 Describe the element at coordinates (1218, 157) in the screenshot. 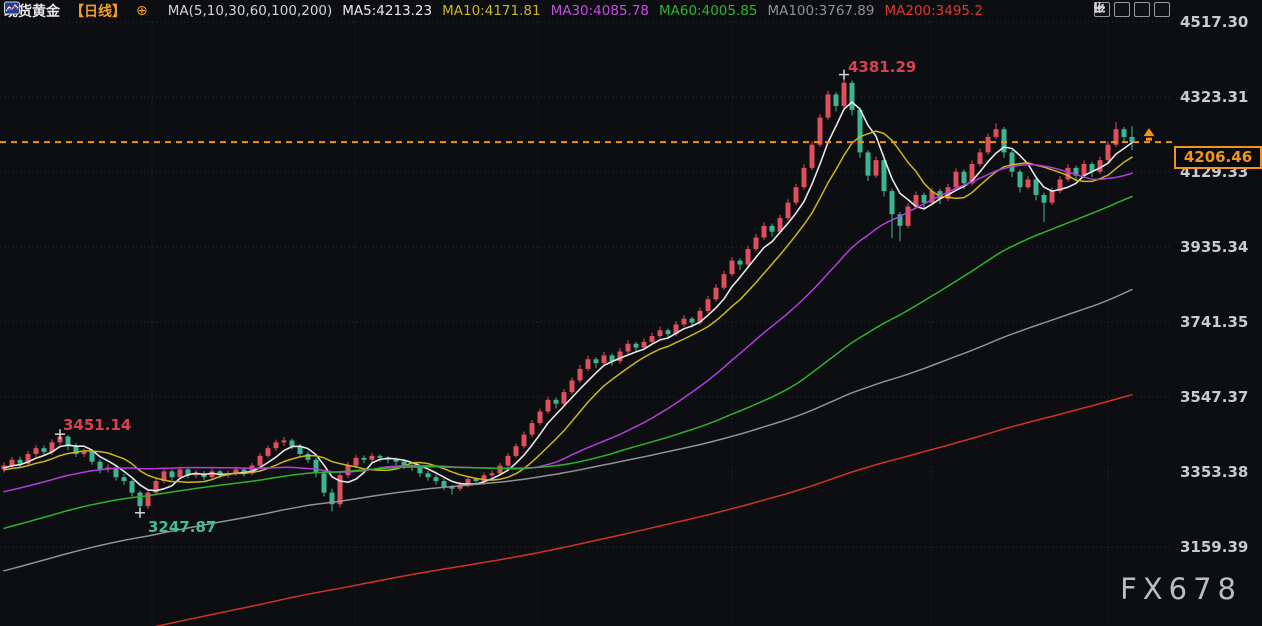

I see `last-price-tag: 4206.46` at that location.